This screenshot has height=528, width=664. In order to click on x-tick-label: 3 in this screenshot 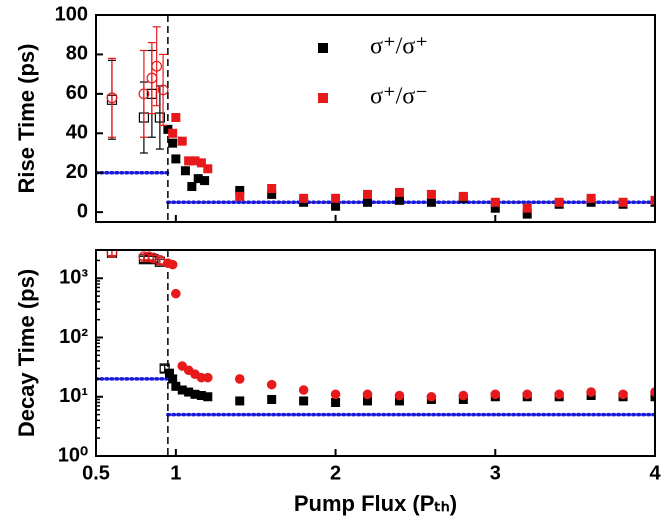, I will do `click(495, 473)`.